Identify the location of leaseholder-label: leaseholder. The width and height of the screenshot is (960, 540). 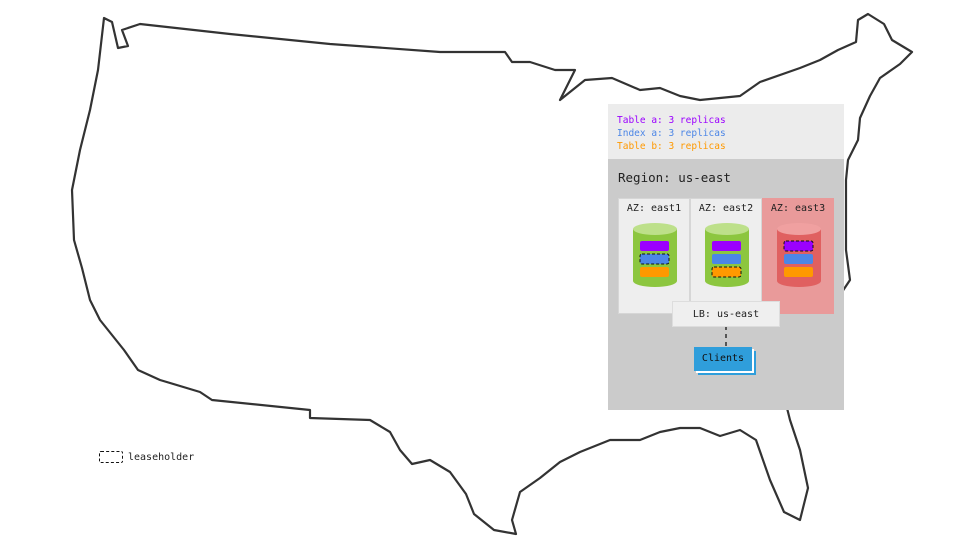
(161, 457).